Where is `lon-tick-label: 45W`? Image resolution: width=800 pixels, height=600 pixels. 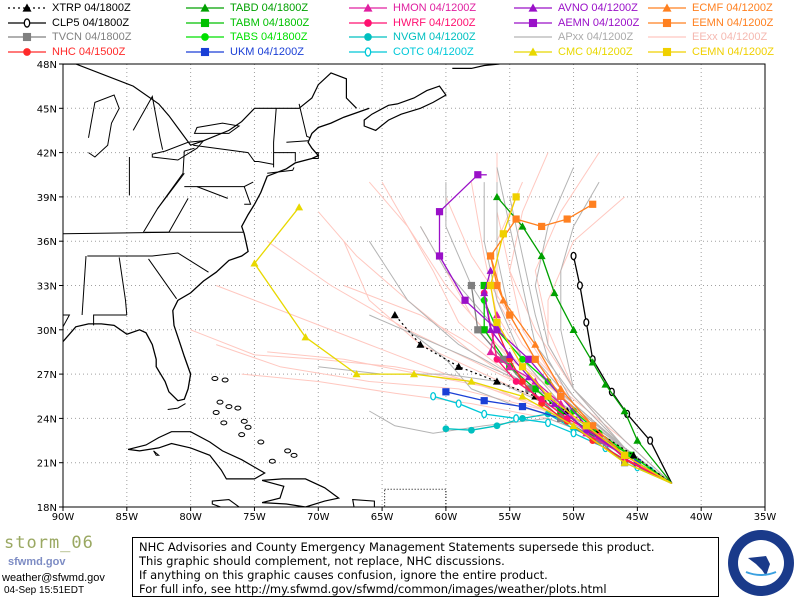 lon-tick-label: 45W is located at coordinates (637, 517).